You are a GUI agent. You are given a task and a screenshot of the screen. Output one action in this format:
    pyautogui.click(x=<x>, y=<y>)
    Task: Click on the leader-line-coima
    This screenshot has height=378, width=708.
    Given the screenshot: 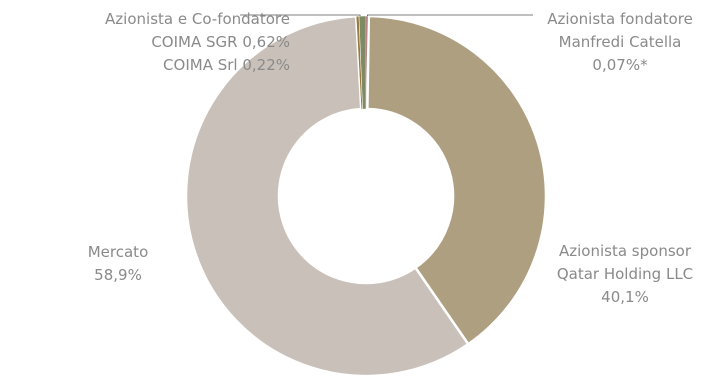 What is the action you would take?
    pyautogui.click(x=300, y=15)
    